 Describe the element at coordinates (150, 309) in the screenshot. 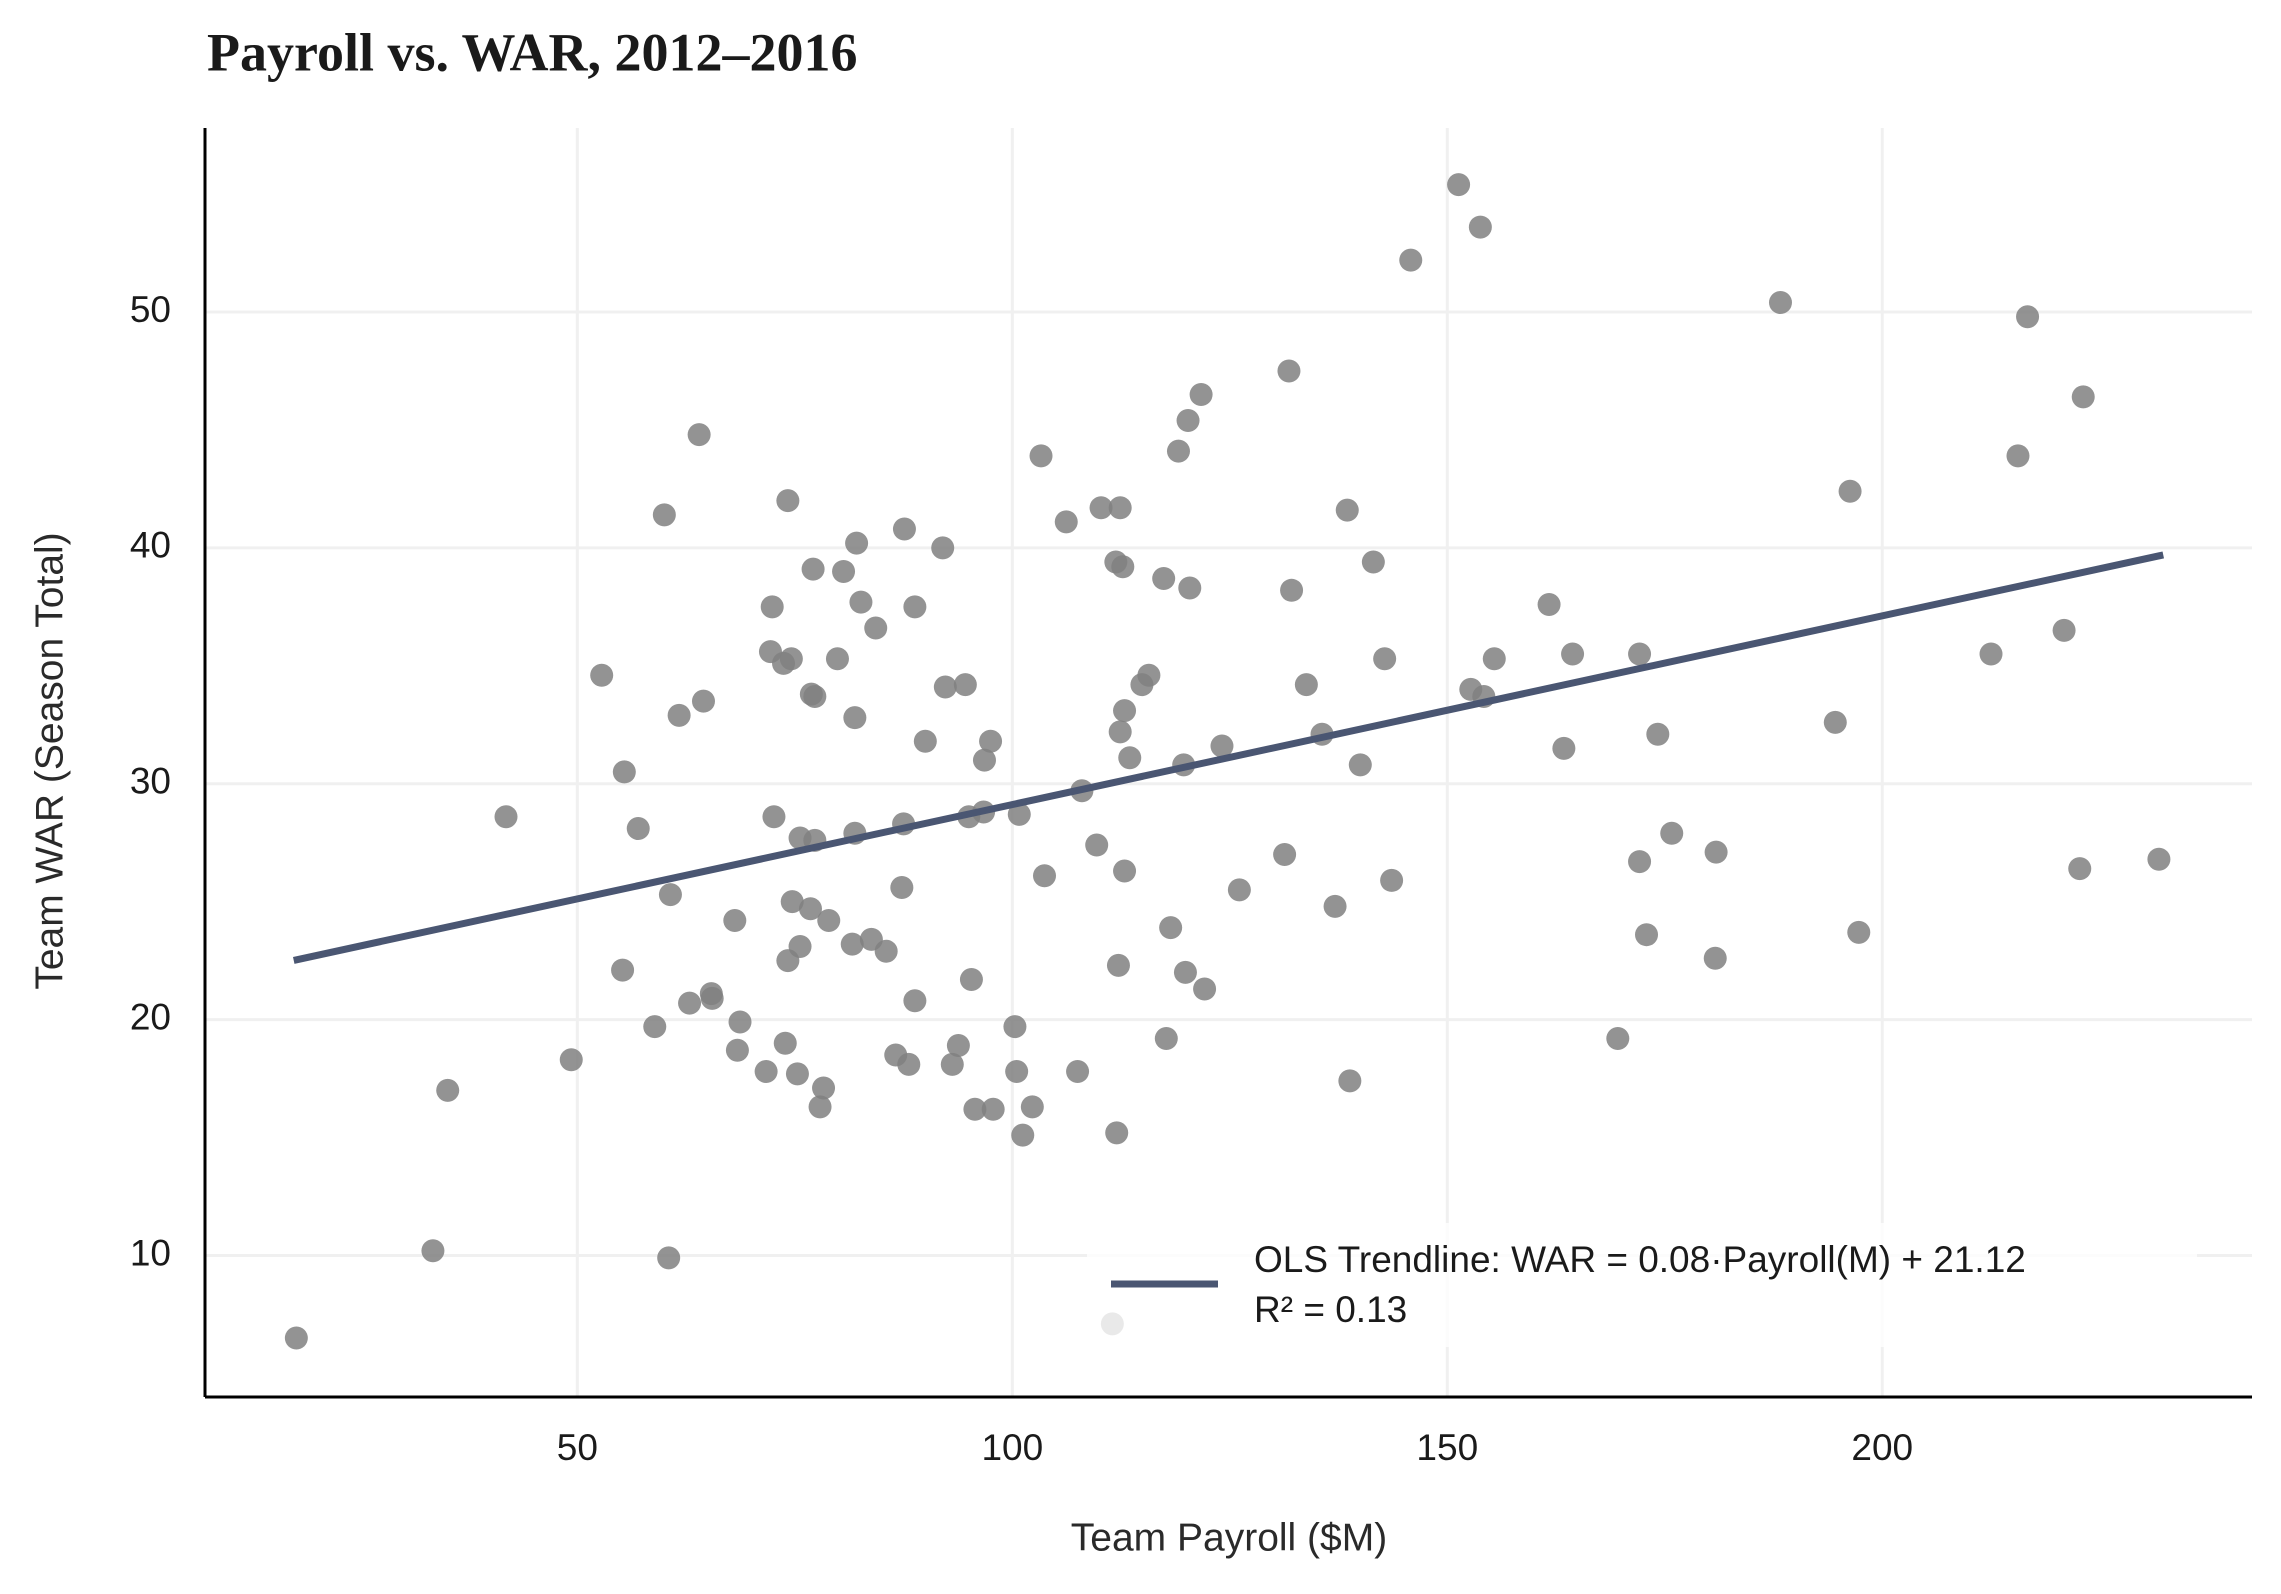

I see `y-tick-label: 50` at that location.